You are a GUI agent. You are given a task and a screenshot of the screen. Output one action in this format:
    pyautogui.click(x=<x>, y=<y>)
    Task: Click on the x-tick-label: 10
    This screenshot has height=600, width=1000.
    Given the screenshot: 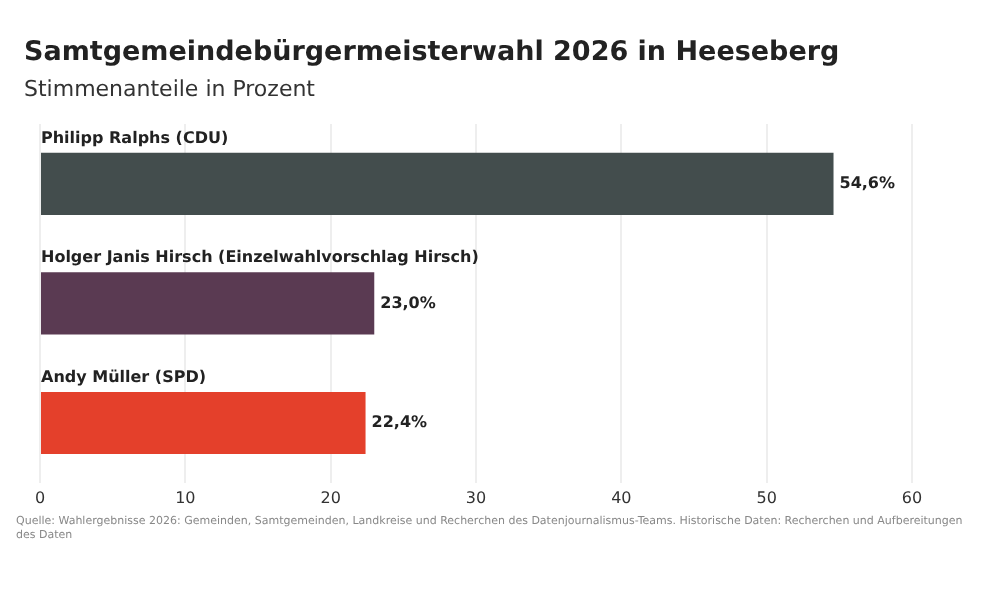 What is the action you would take?
    pyautogui.click(x=185, y=497)
    